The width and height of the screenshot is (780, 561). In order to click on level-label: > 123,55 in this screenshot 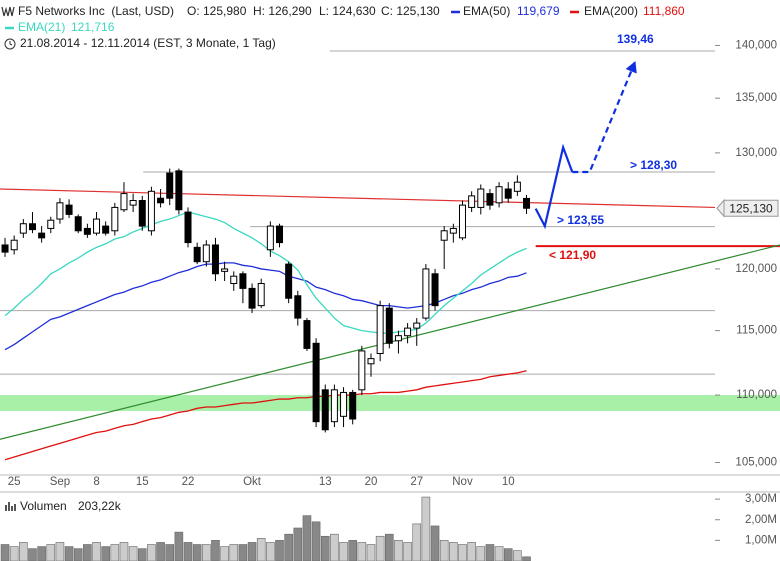, I will do `click(580, 220)`.